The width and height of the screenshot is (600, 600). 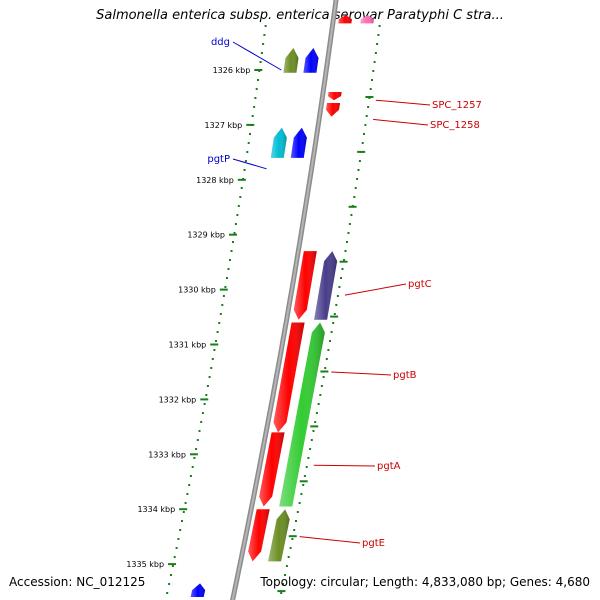 I want to click on gene-pgtc-shading, so click(x=305, y=285).